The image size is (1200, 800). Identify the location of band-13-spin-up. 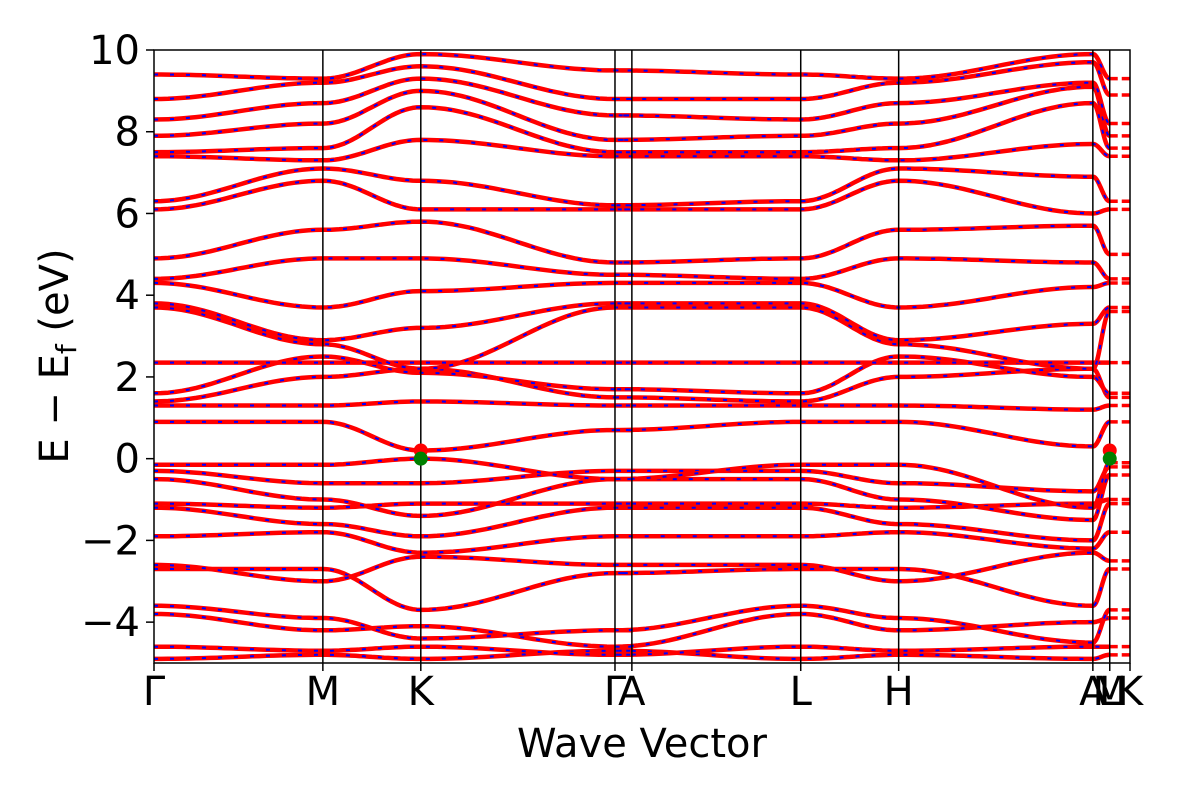
(633, 405).